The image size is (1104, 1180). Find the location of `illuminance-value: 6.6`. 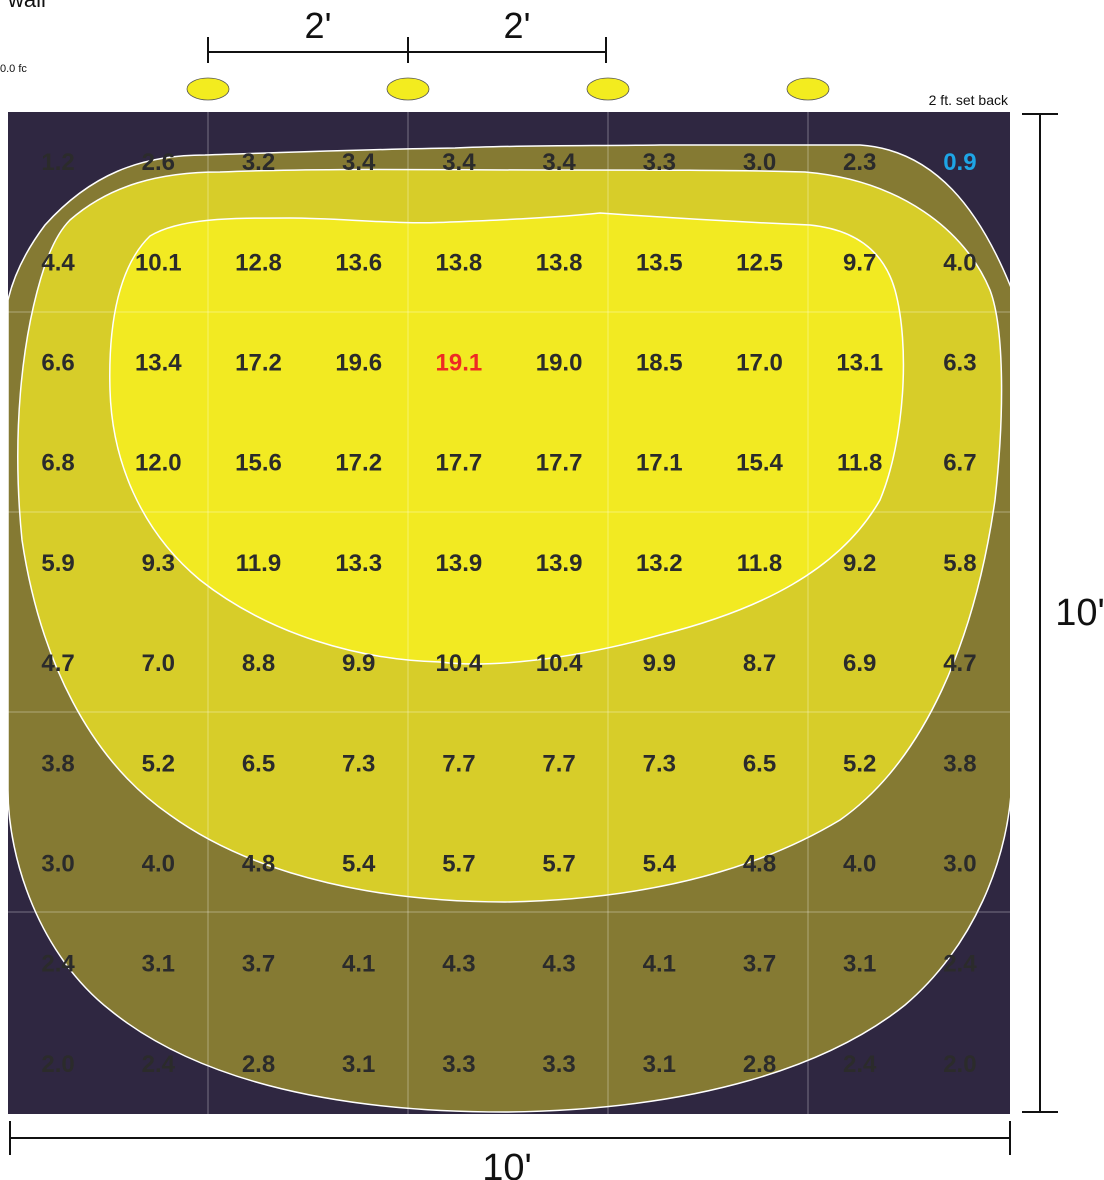

illuminance-value: 6.6 is located at coordinates (57, 363).